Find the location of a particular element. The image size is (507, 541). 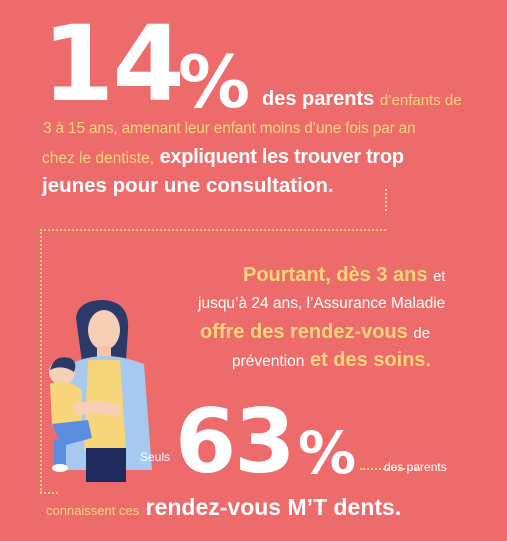

stat2-line2: connaissent ces rendez-vous M’T dents. is located at coordinates (223, 507).